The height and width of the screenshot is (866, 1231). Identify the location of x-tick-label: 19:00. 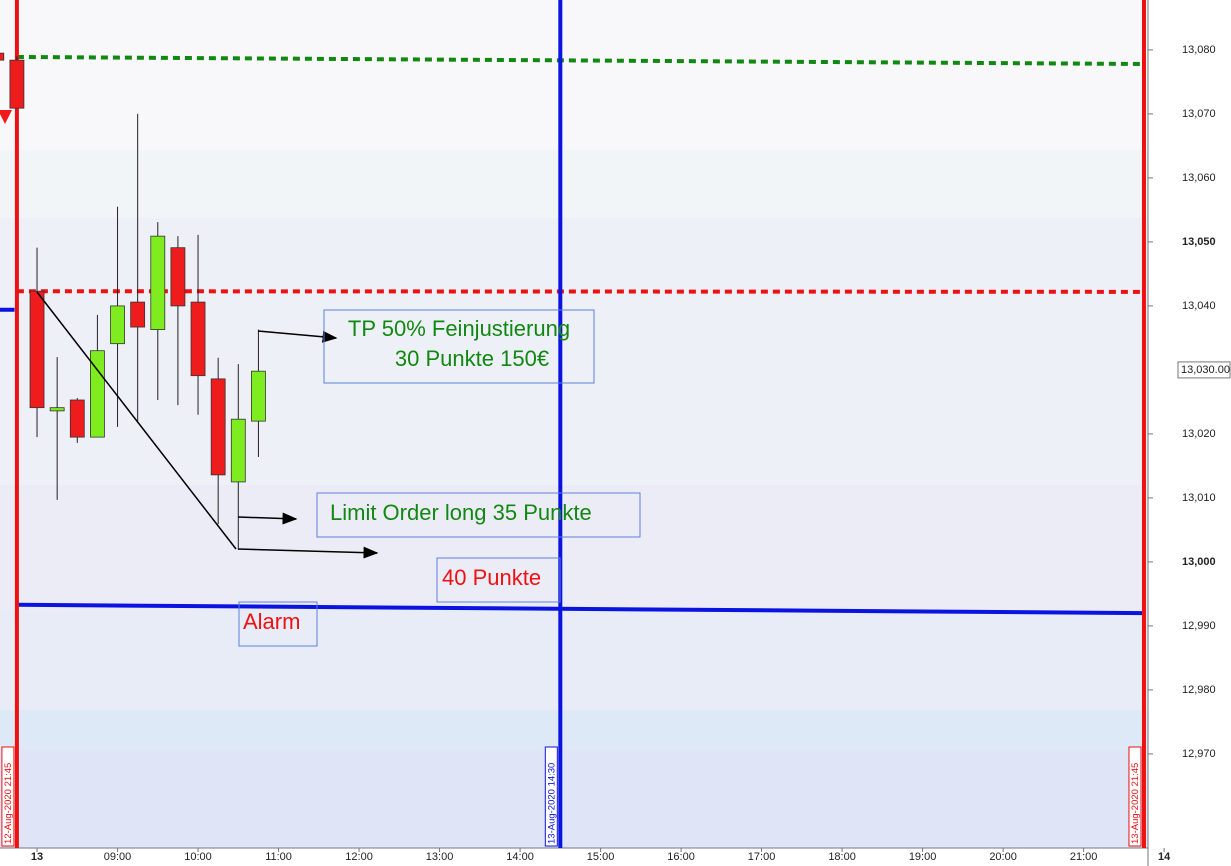
(923, 857).